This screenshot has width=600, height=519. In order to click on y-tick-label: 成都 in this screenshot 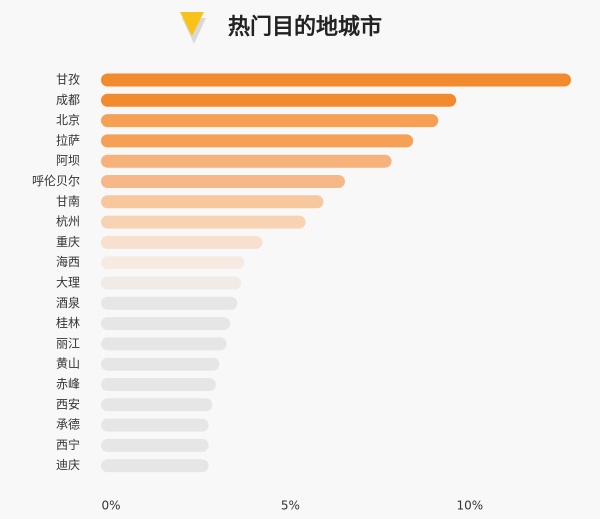, I will do `click(68, 100)`.